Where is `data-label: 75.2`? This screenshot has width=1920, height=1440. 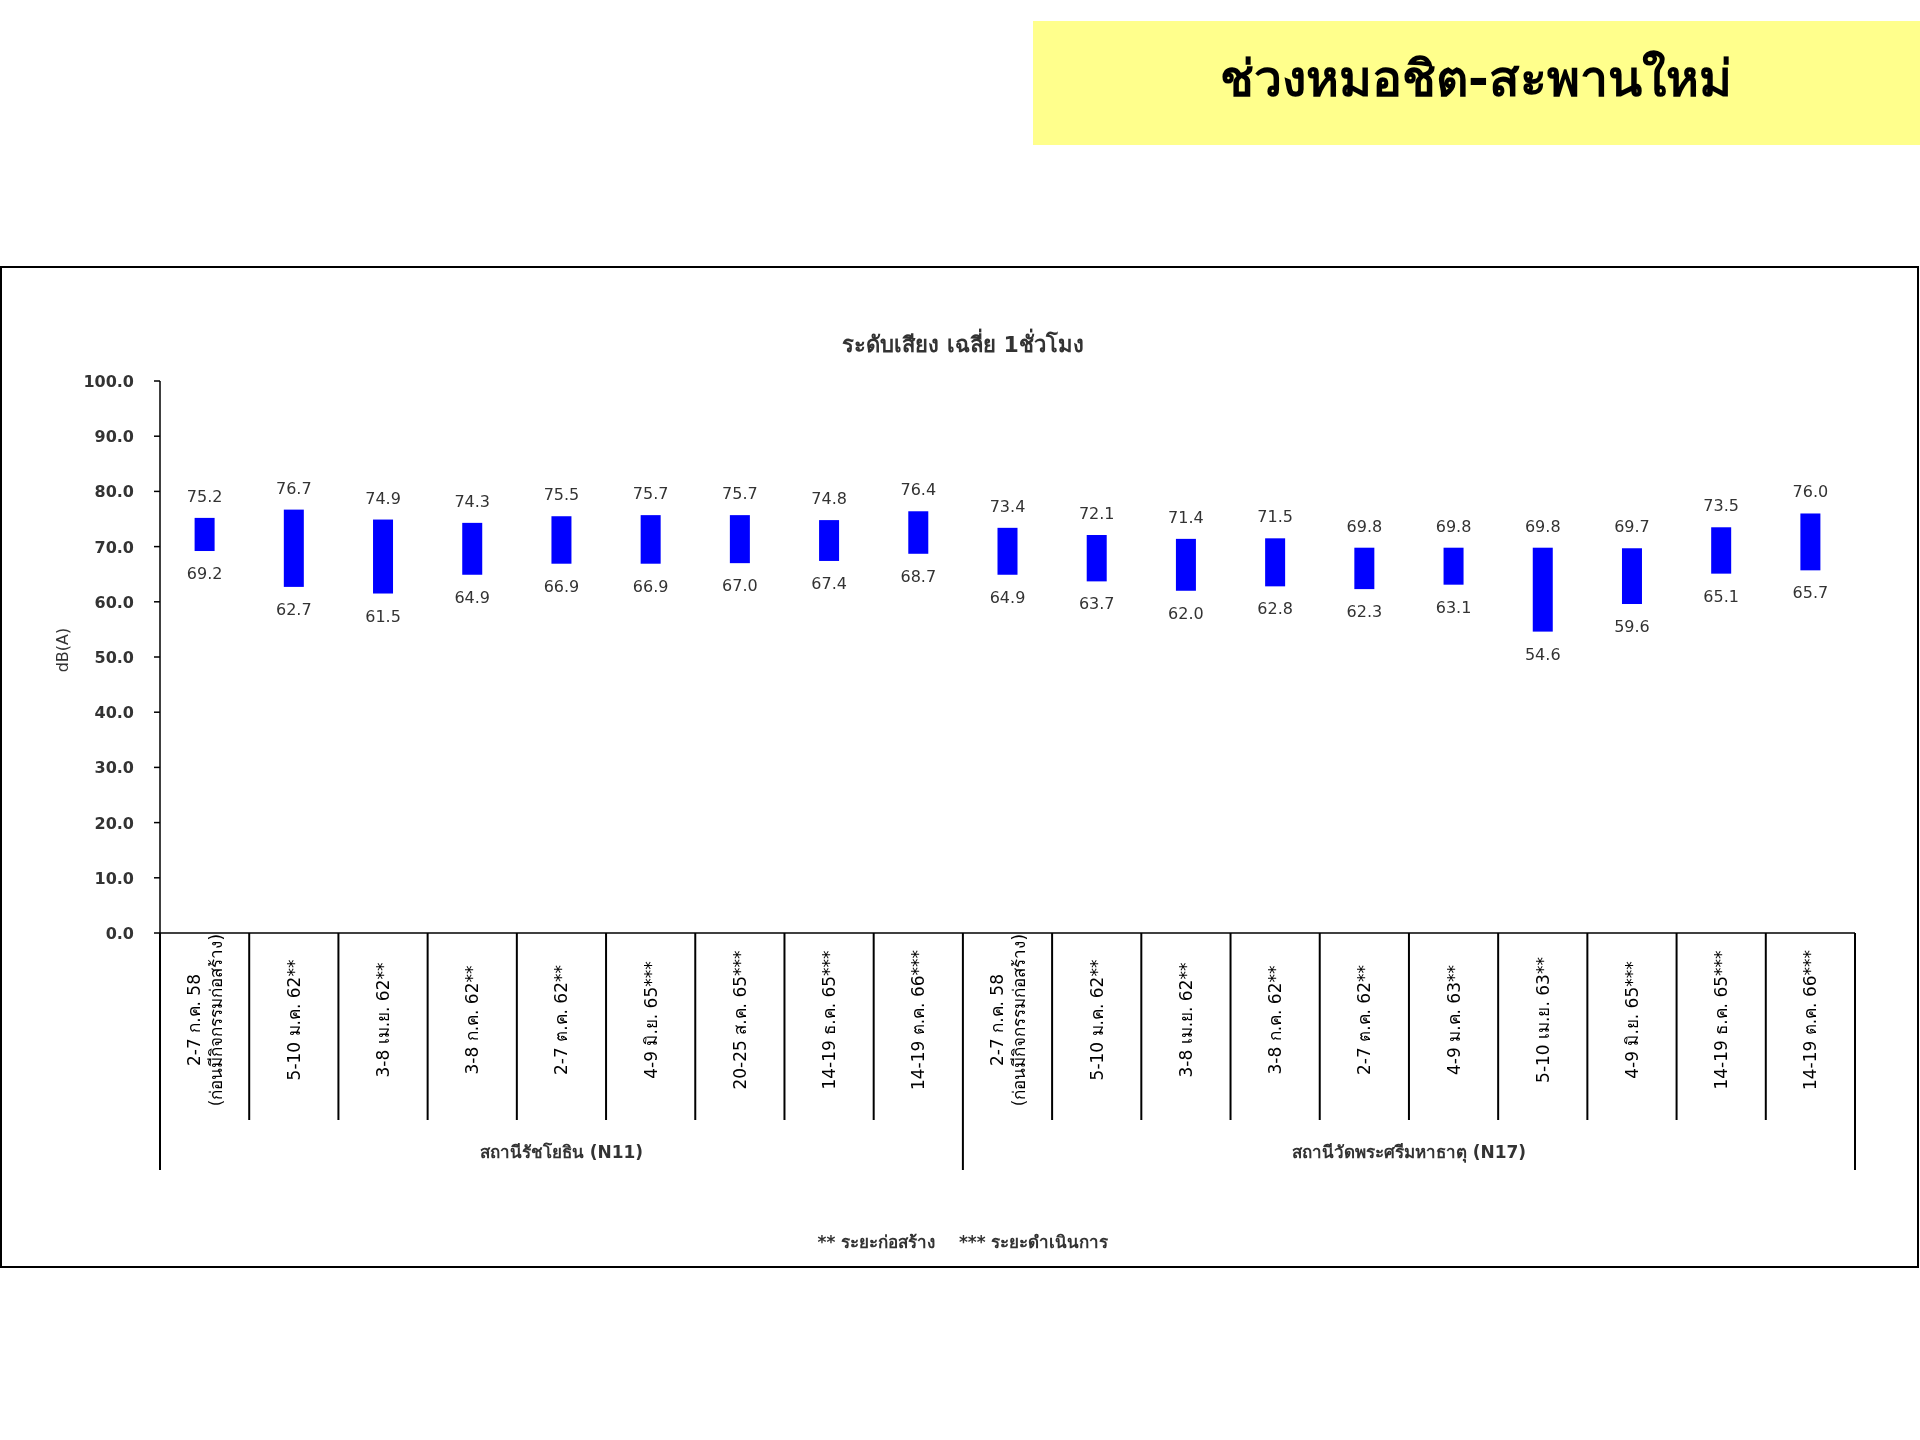 data-label: 75.2 is located at coordinates (204, 496).